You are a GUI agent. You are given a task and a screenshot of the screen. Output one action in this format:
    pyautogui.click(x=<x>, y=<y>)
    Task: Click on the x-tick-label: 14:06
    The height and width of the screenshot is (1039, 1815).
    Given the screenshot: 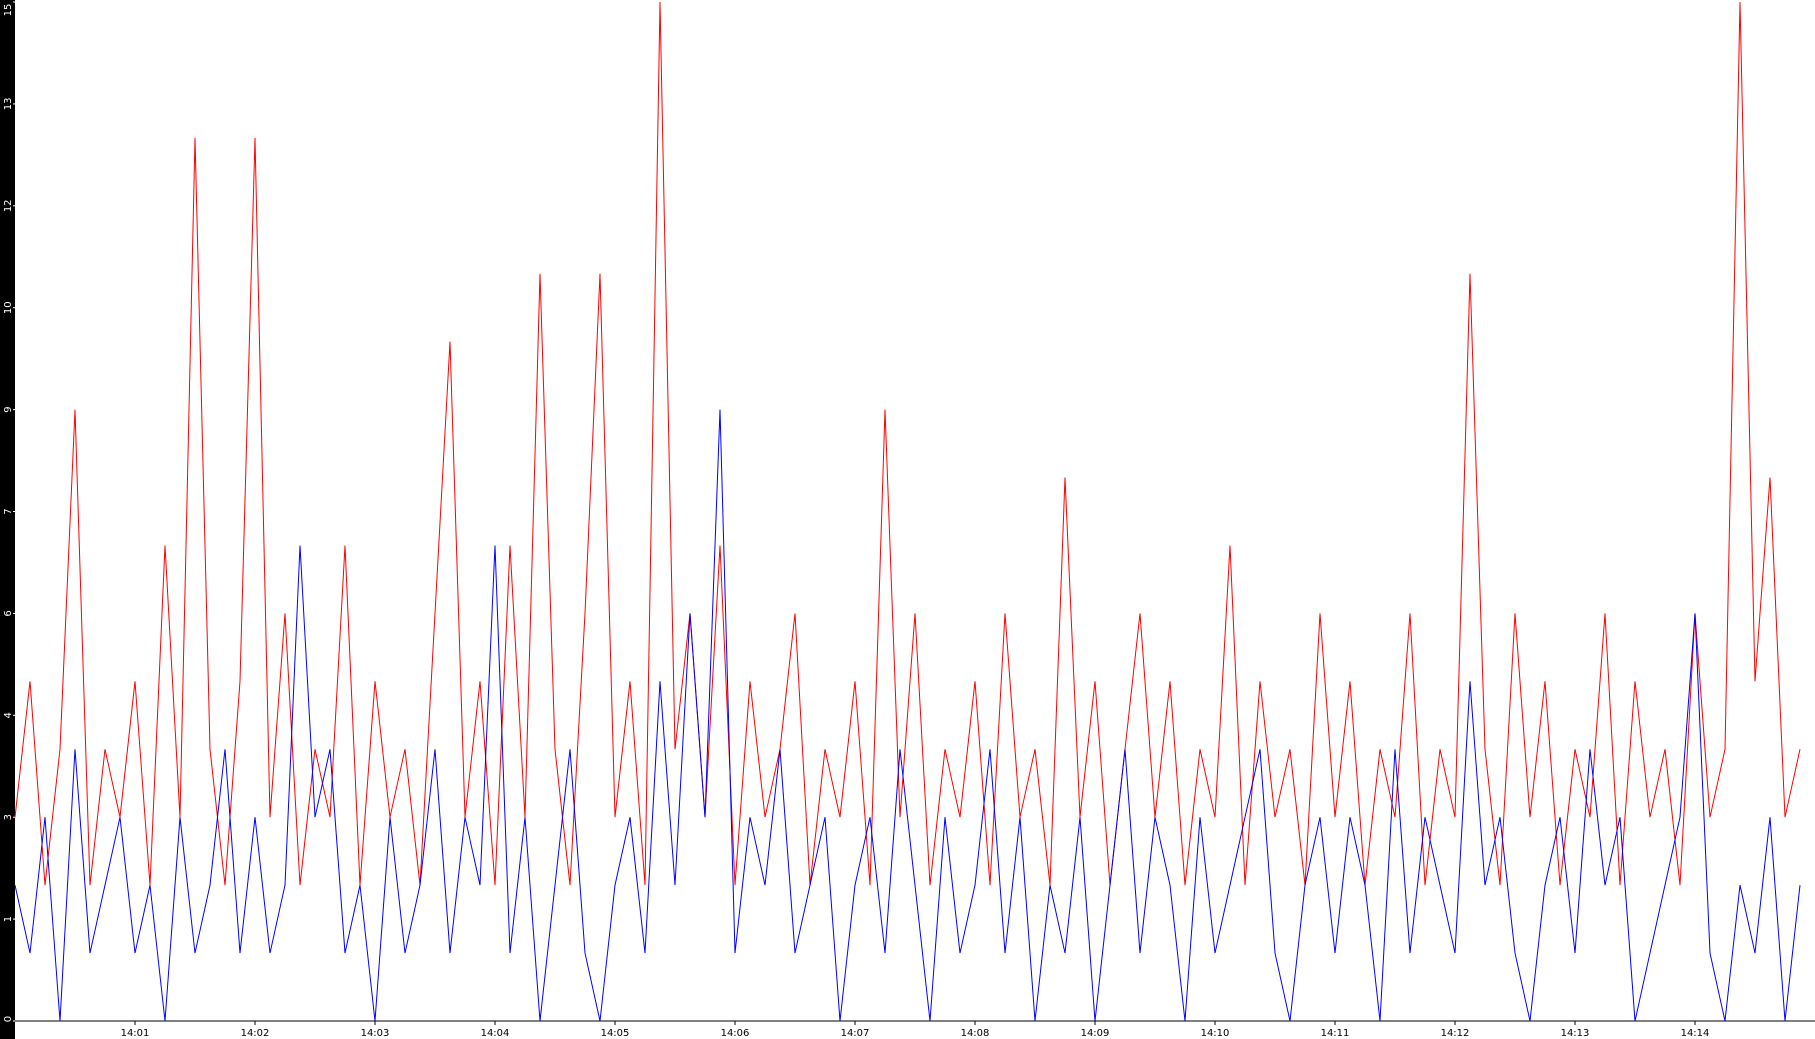 What is the action you would take?
    pyautogui.click(x=735, y=1033)
    